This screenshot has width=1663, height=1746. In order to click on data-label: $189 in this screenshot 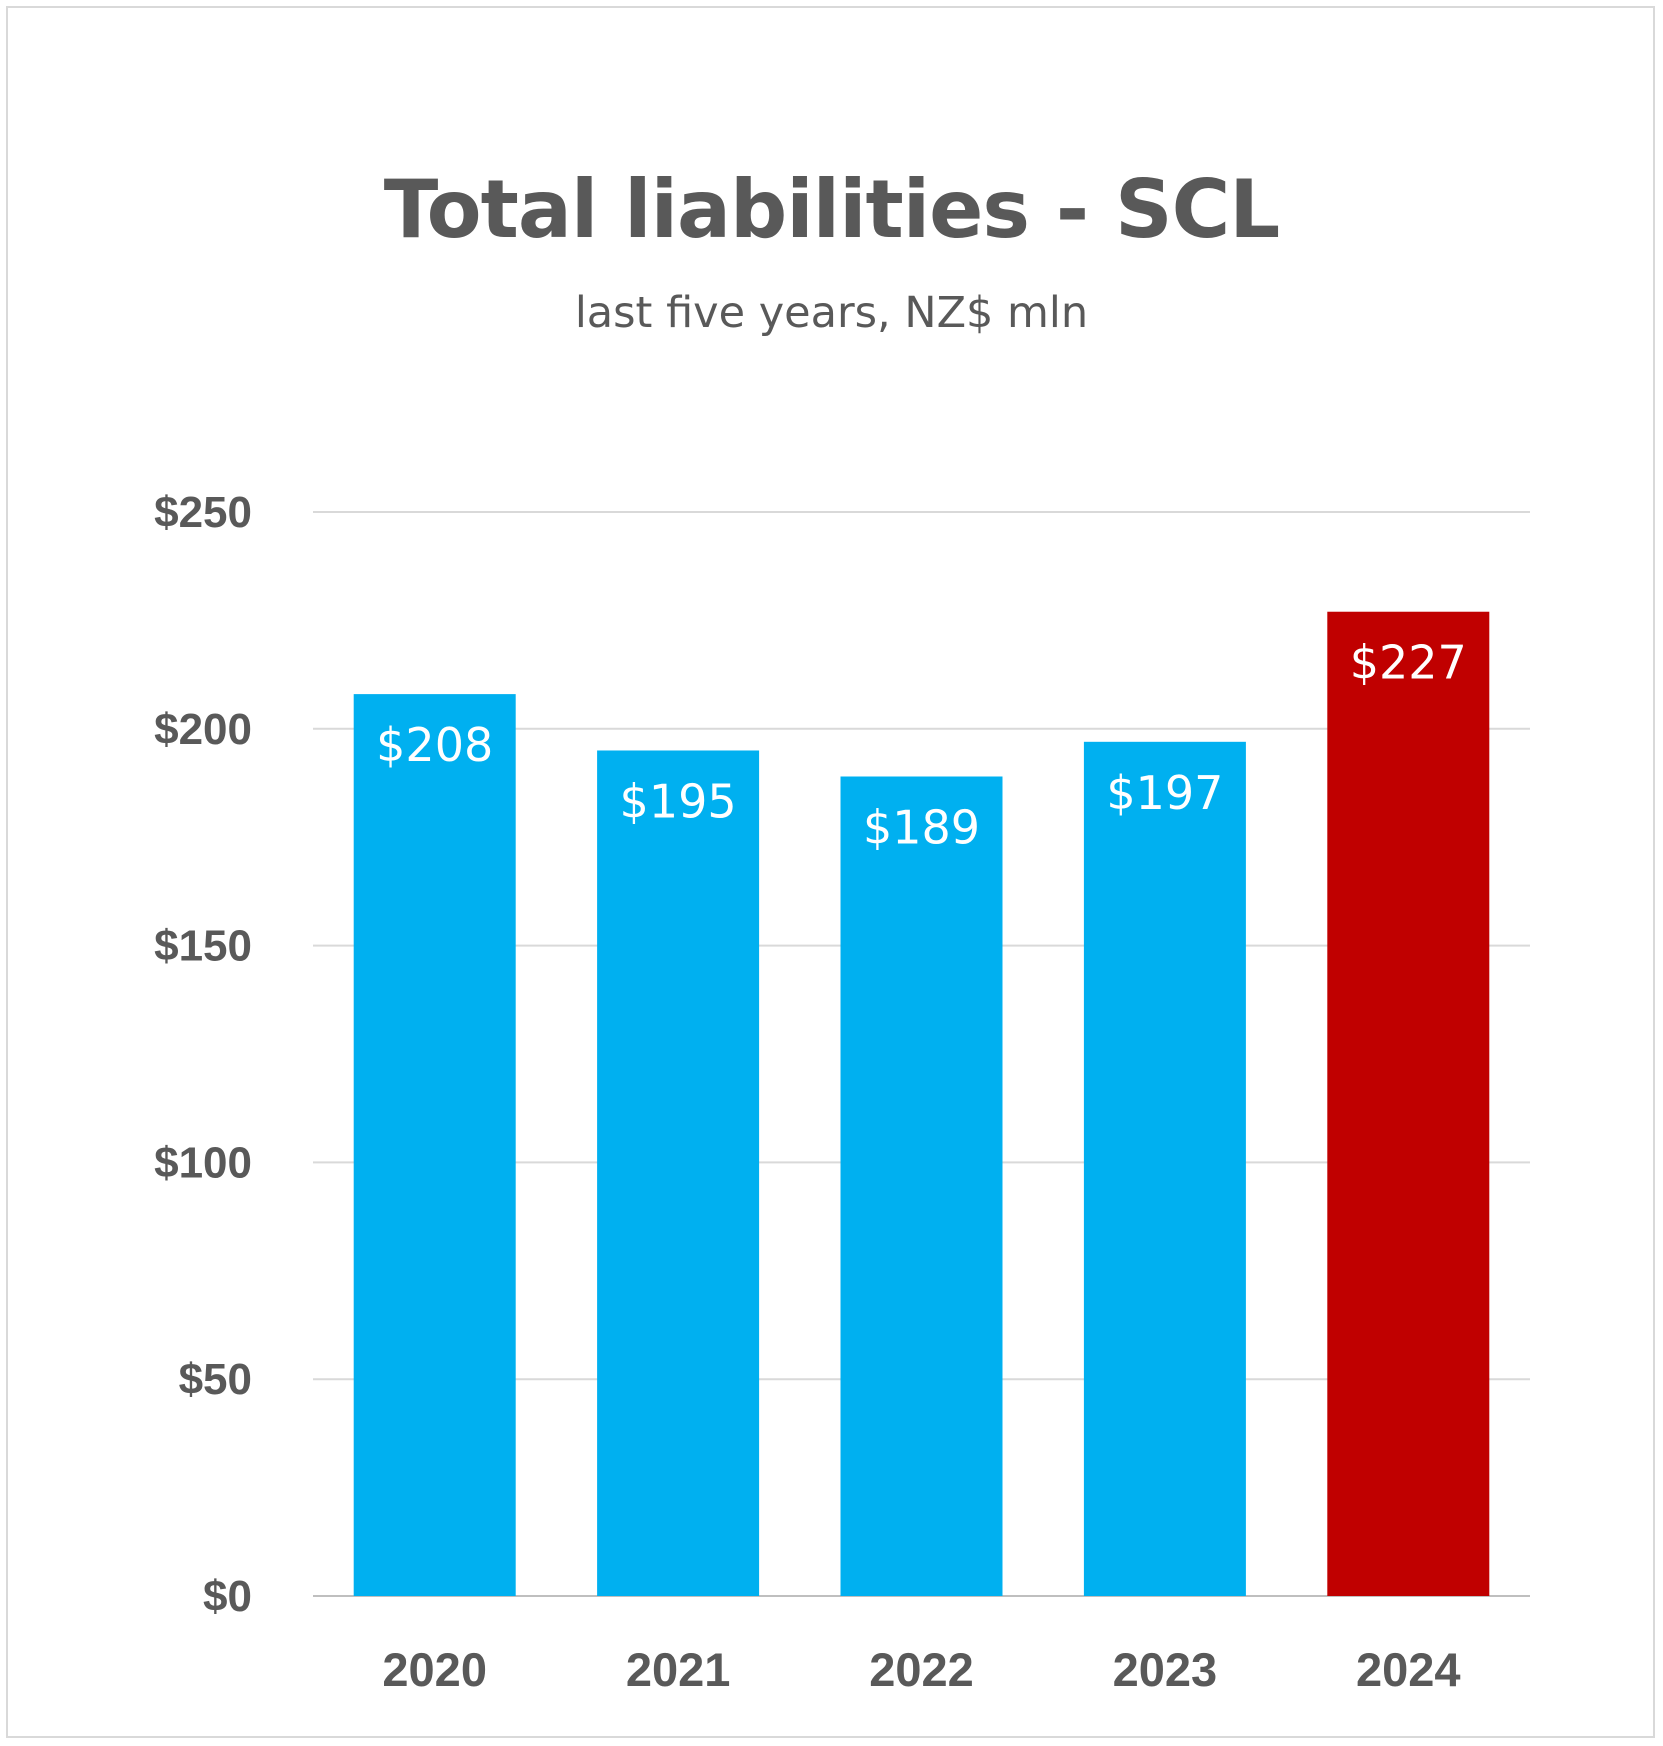, I will do `click(921, 827)`.